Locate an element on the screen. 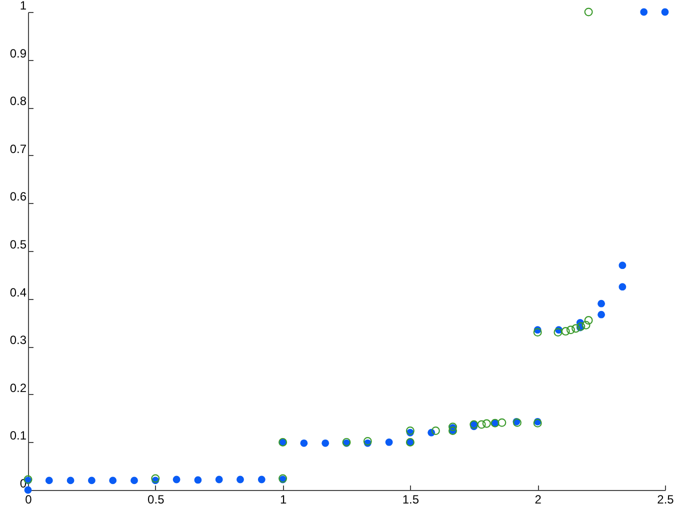  x-tick-label: 0.5 is located at coordinates (156, 498).